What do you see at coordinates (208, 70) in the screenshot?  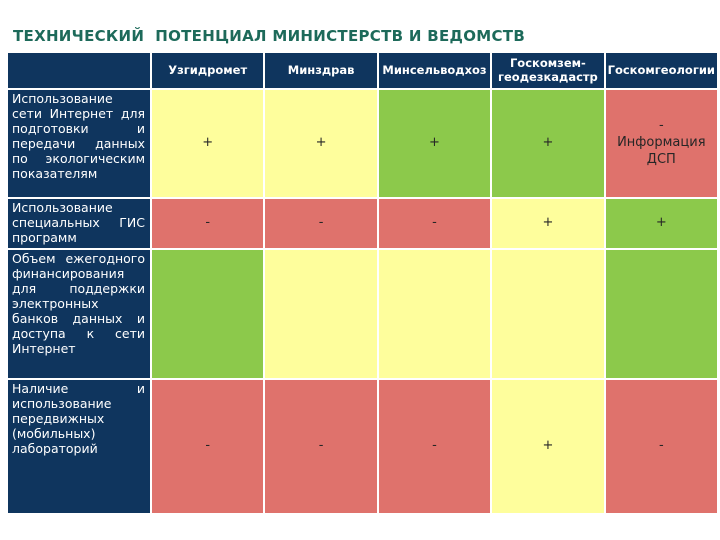 I see `column-header: Узгидромет` at bounding box center [208, 70].